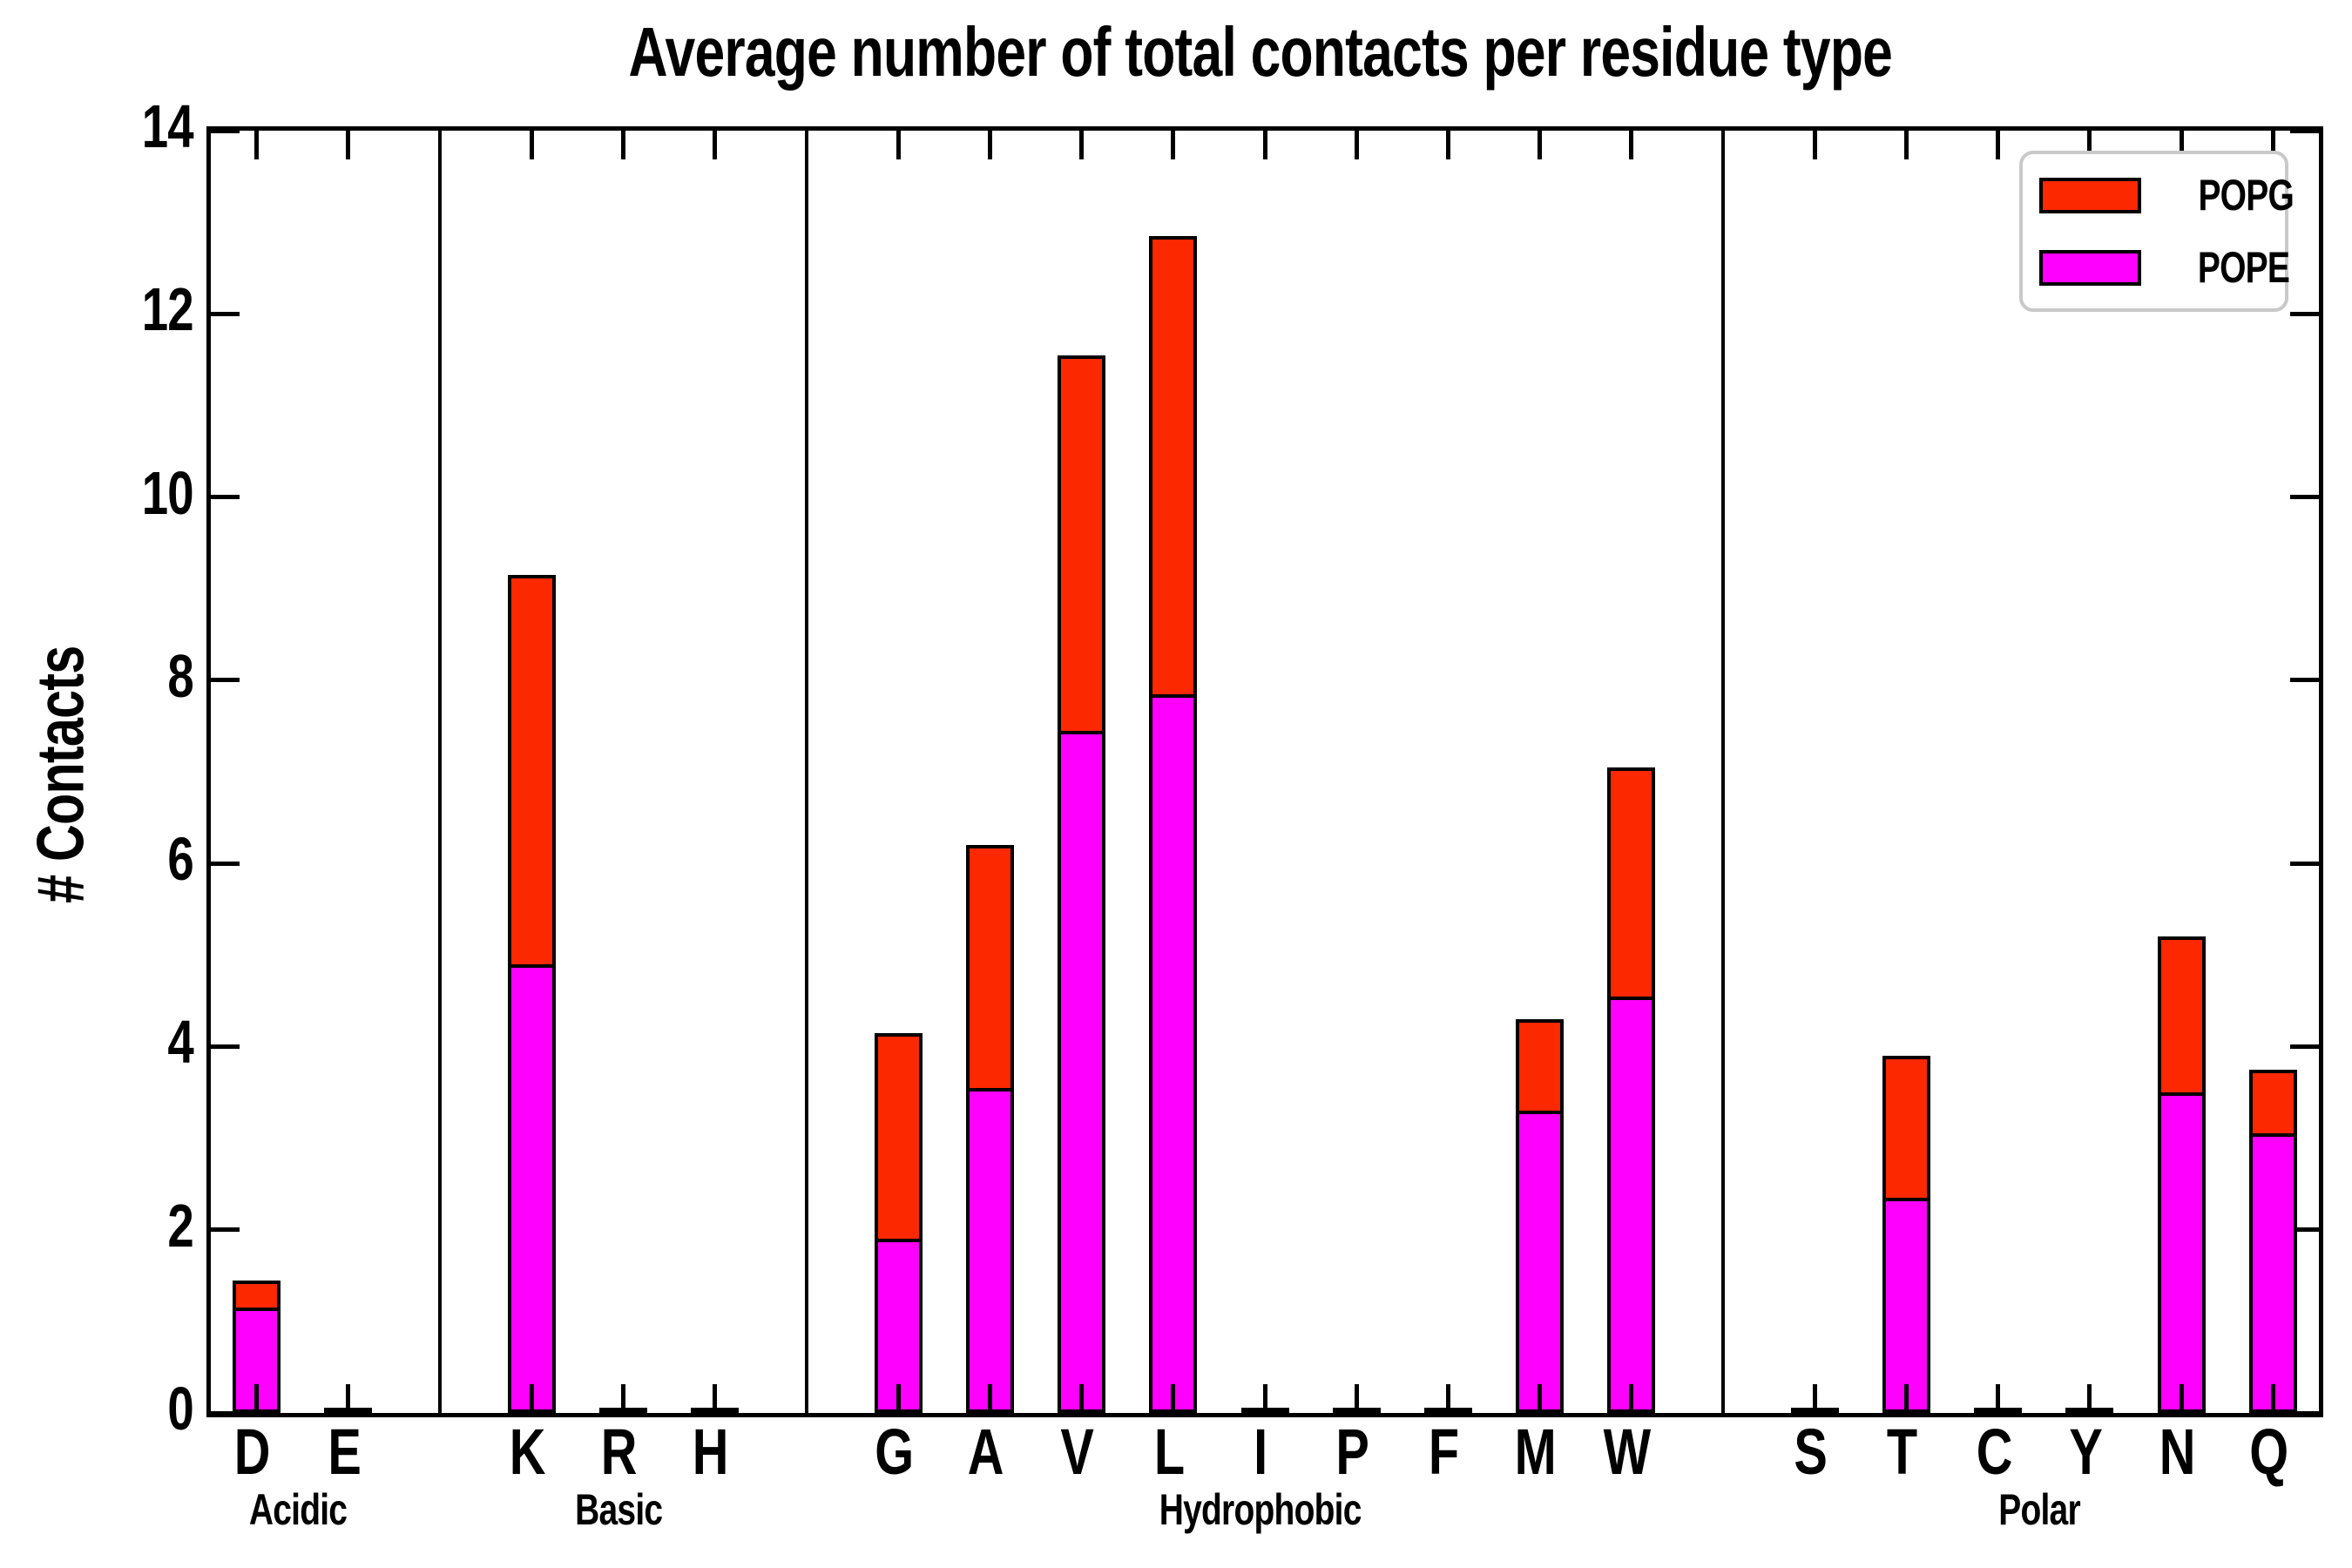 This screenshot has height=1568, width=2352. I want to click on bar-D, so click(257, 1346).